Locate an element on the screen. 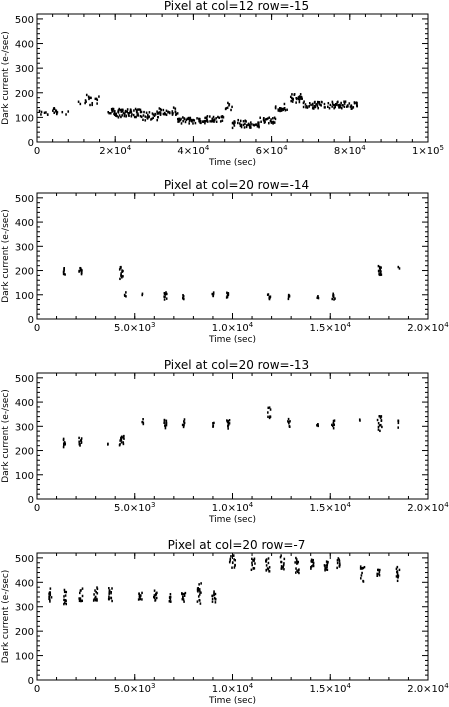  x-tick-label: 1.0×104 is located at coordinates (233, 507).